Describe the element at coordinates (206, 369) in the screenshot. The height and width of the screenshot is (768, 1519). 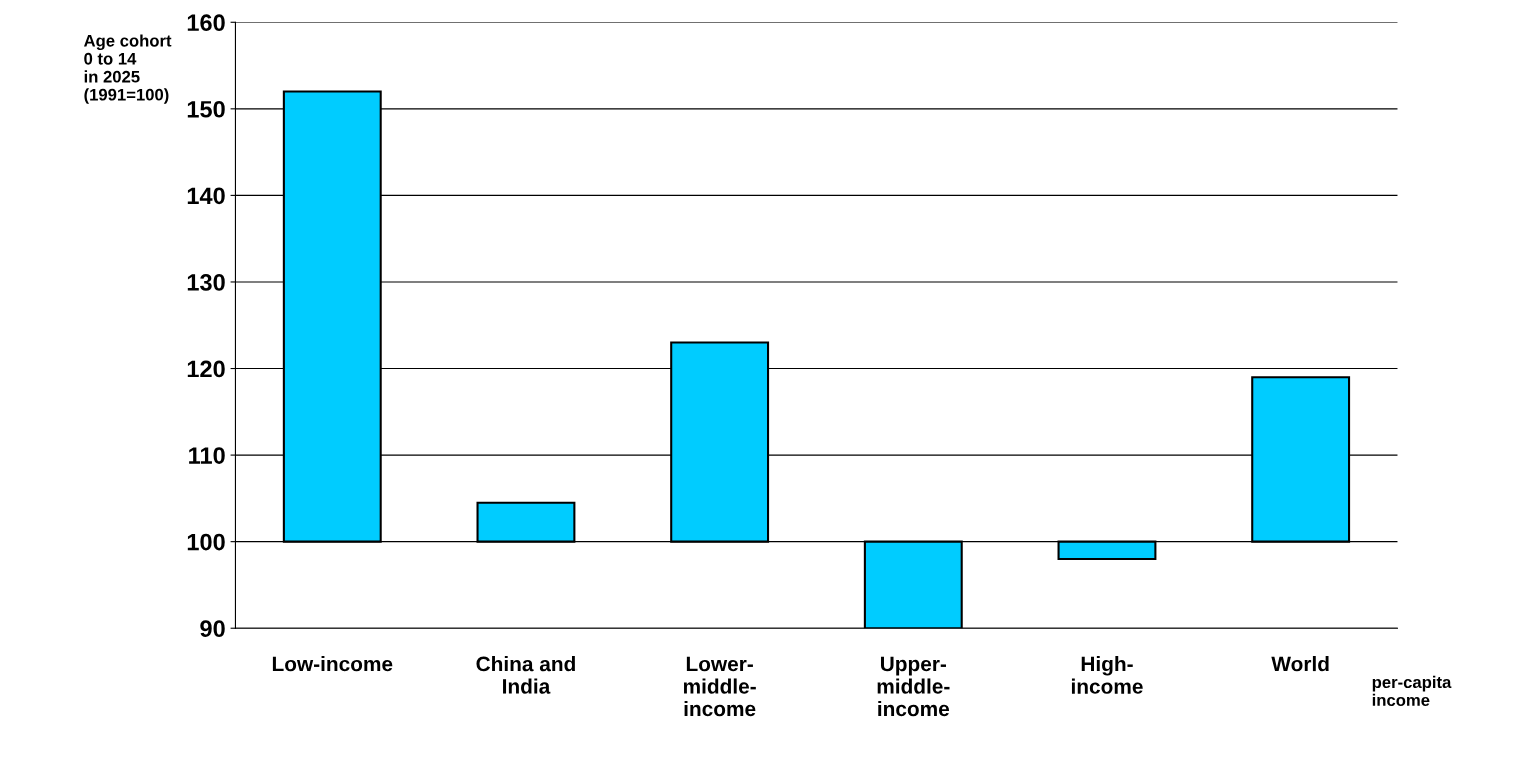
I see `y-tick-label: 120` at that location.